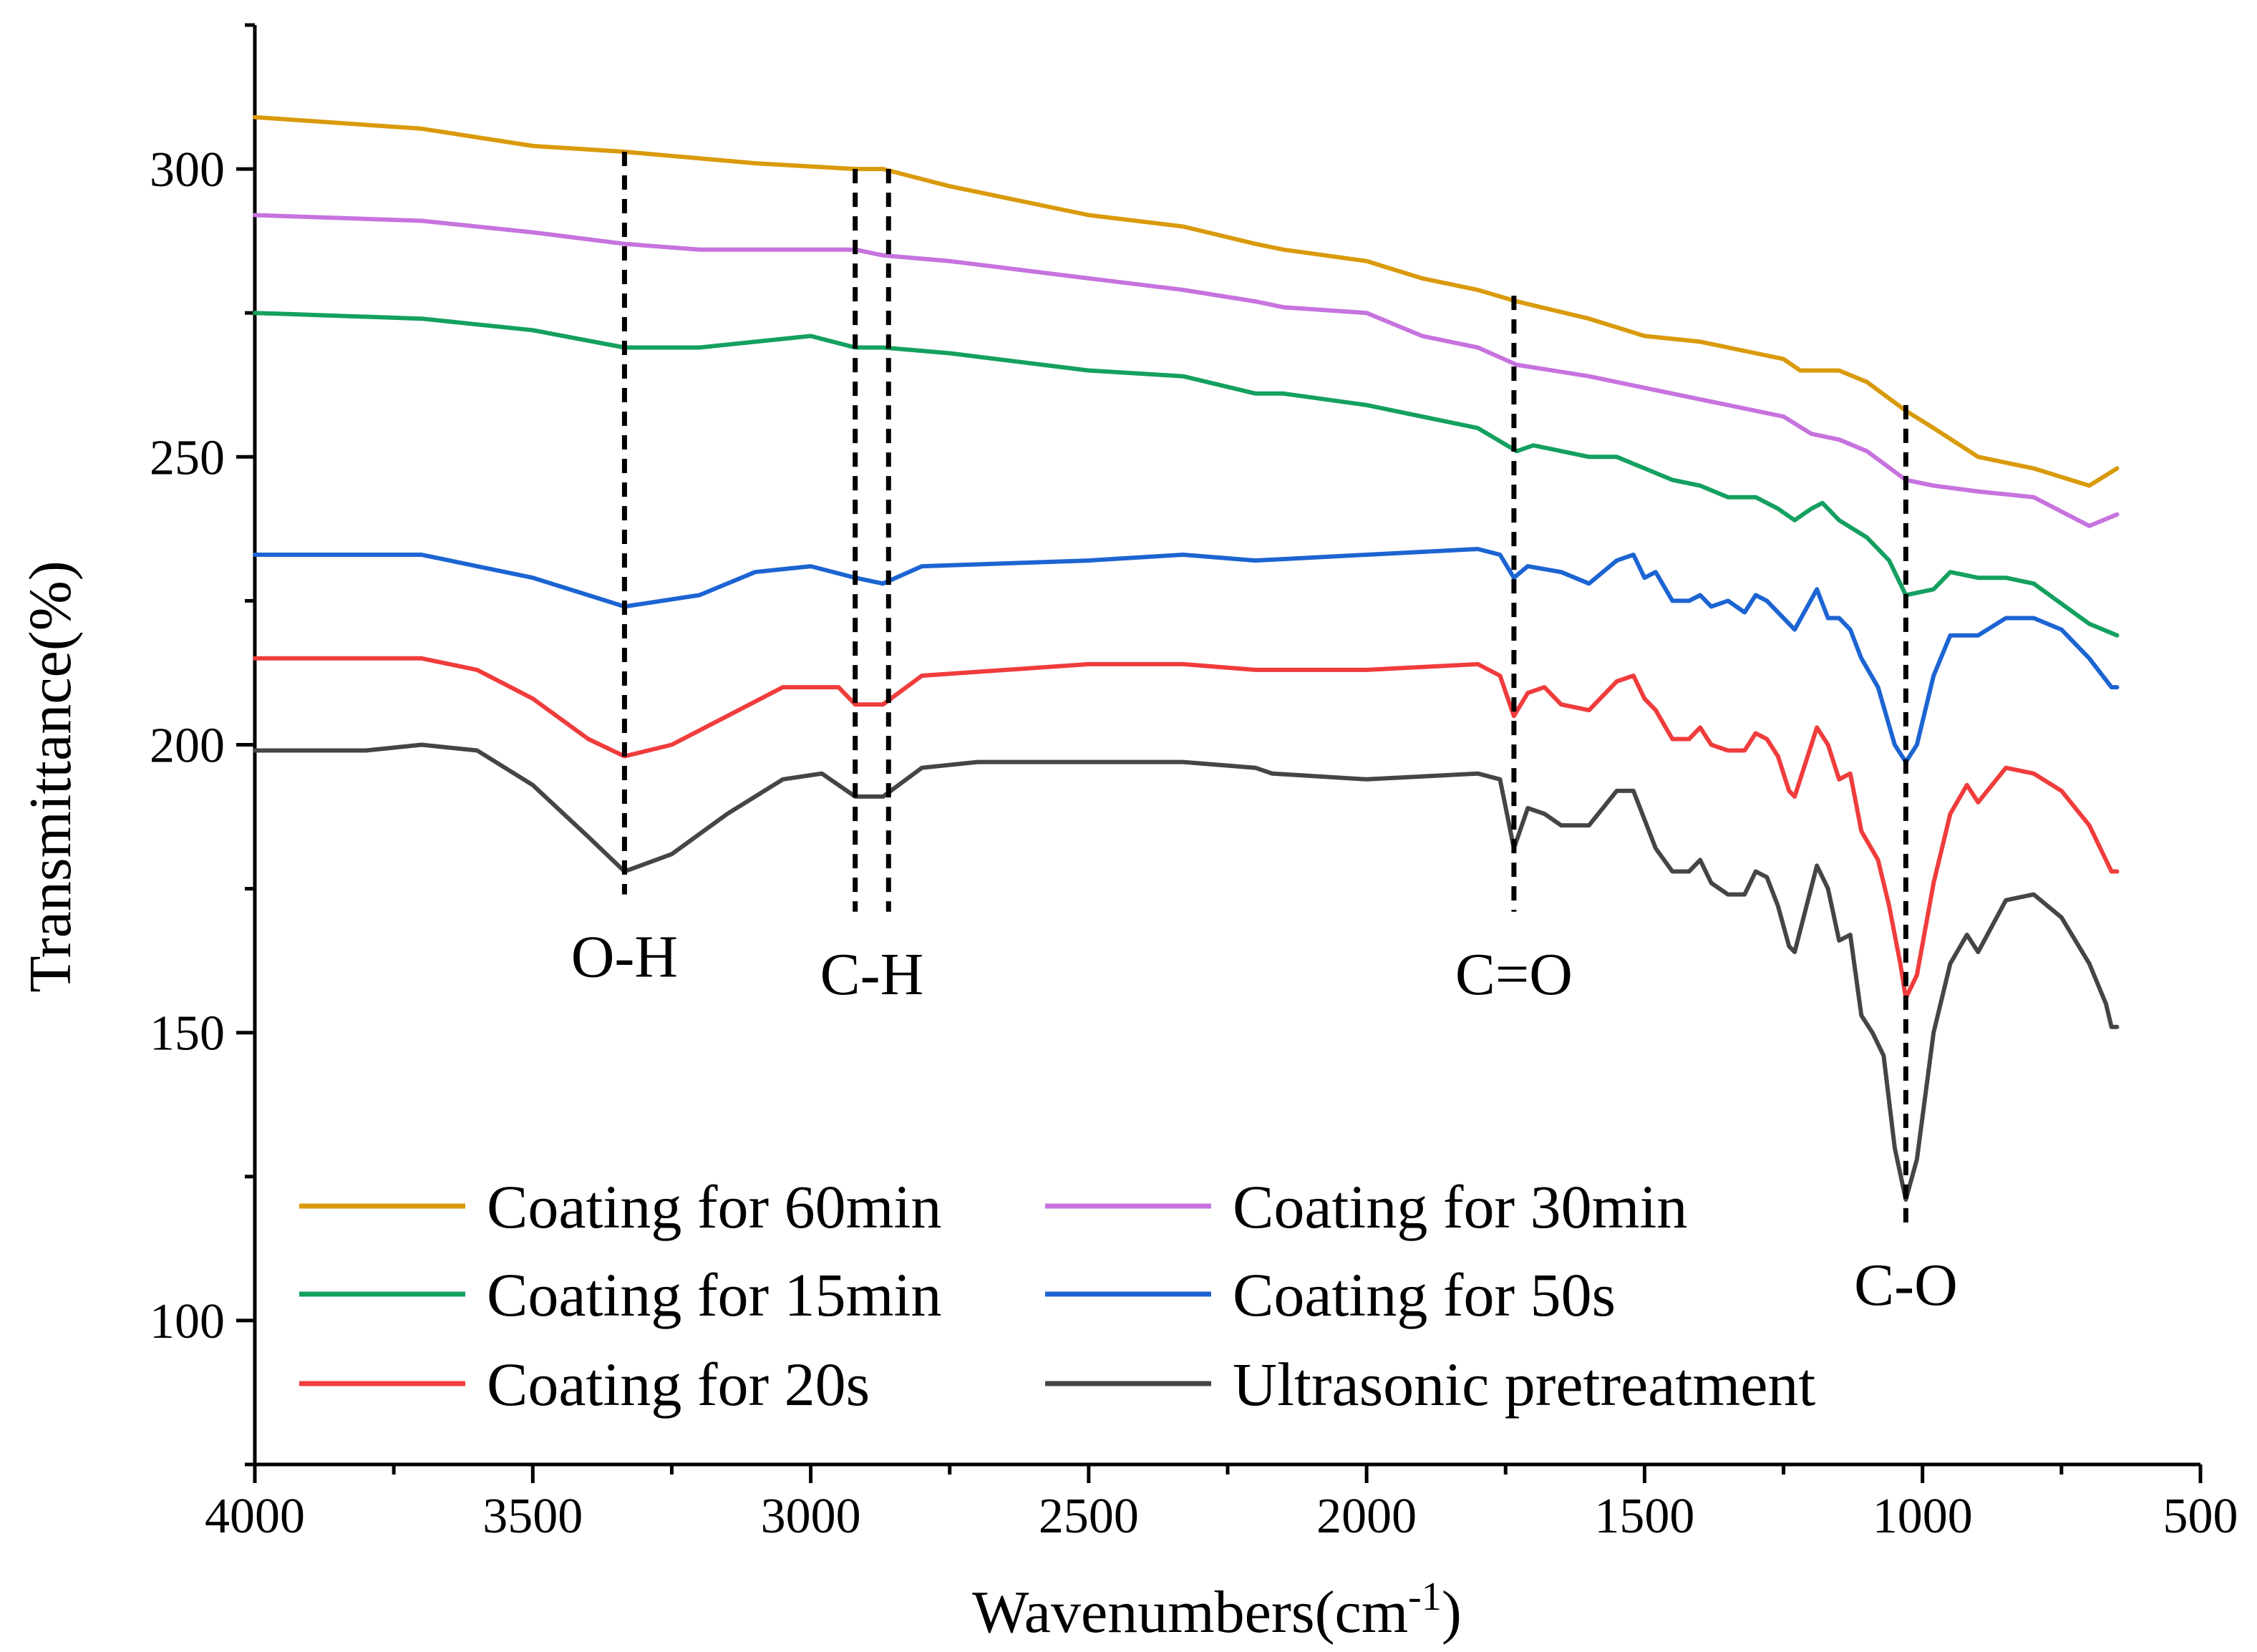  What do you see at coordinates (1514, 974) in the screenshot?
I see `peak-label: C=O` at bounding box center [1514, 974].